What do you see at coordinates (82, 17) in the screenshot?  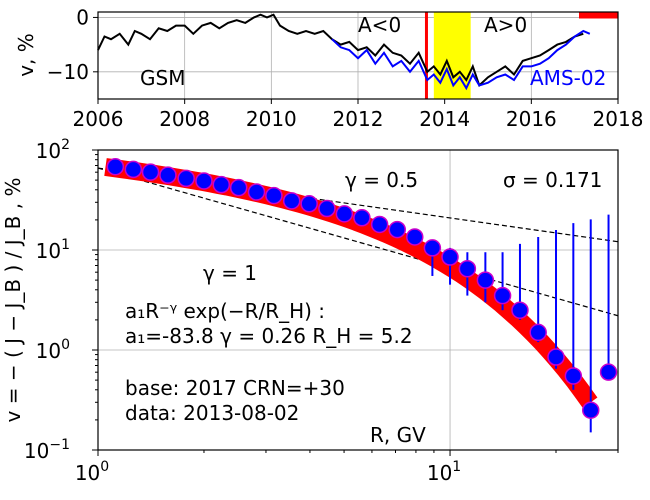 I see `top-y-tick-label: 0` at bounding box center [82, 17].